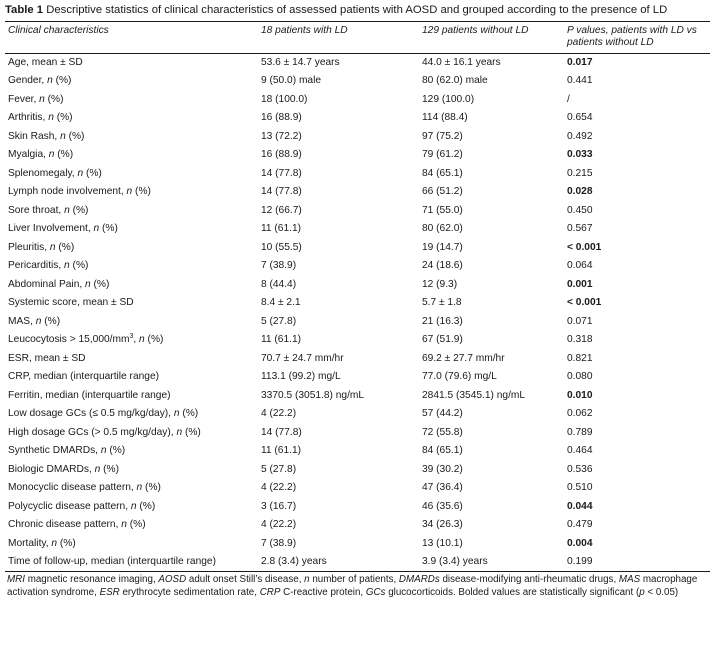 The image size is (714, 658). I want to click on p-value-cell: 0.450, so click(580, 210).